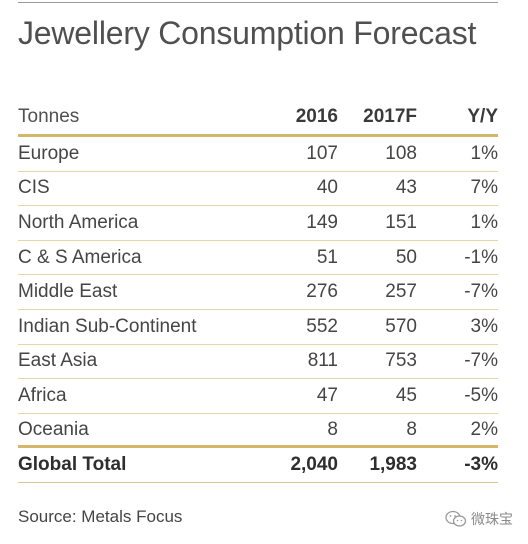 This screenshot has height=544, width=528. I want to click on value-2016: 51, so click(327, 257).